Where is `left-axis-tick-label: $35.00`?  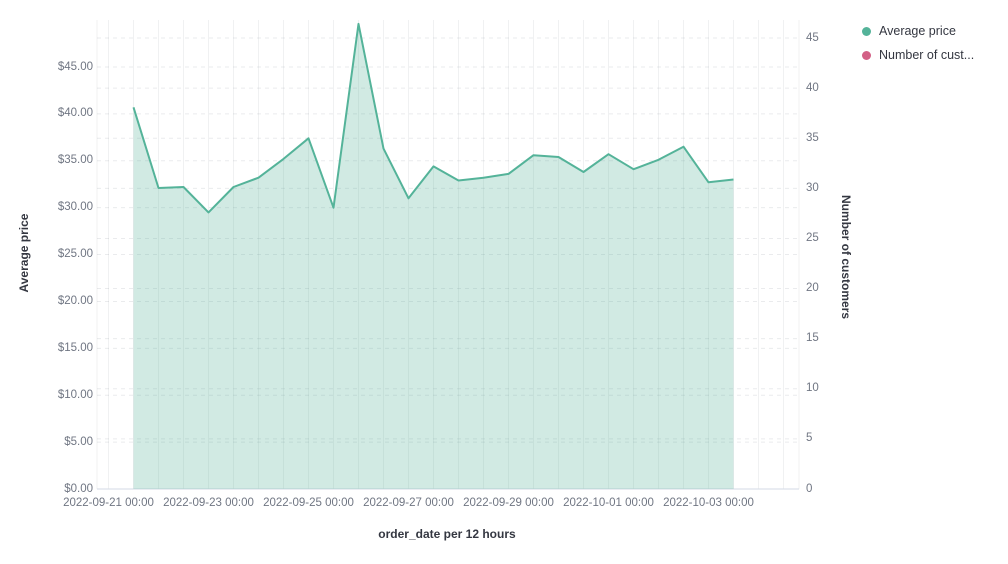
left-axis-tick-label: $35.00 is located at coordinates (75, 160).